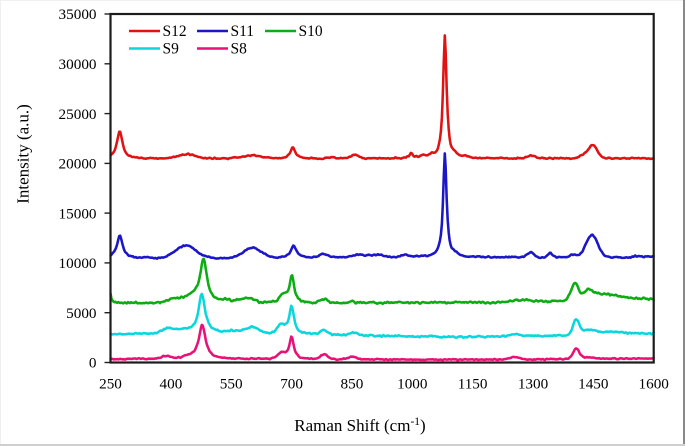  Describe the element at coordinates (231, 384) in the screenshot. I see `svg-text: 550` at that location.